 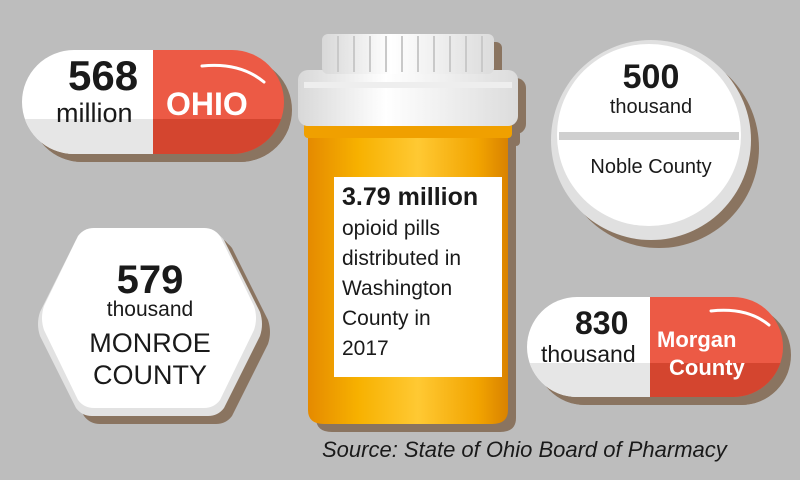 I want to click on bottle-line-1: opioid pills, so click(x=391, y=228).